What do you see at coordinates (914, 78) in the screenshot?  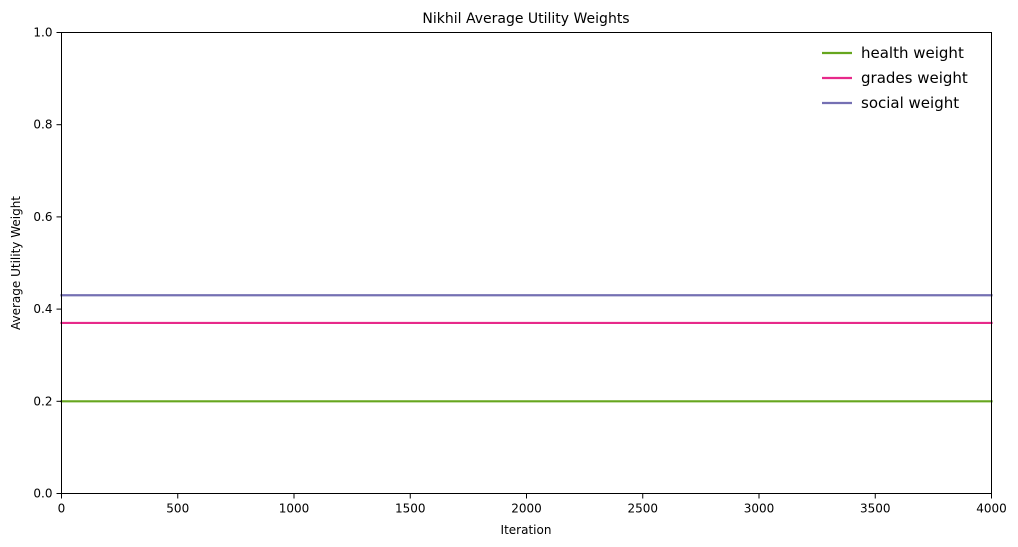 I see `legend-label-grades-weight: grades weight` at bounding box center [914, 78].